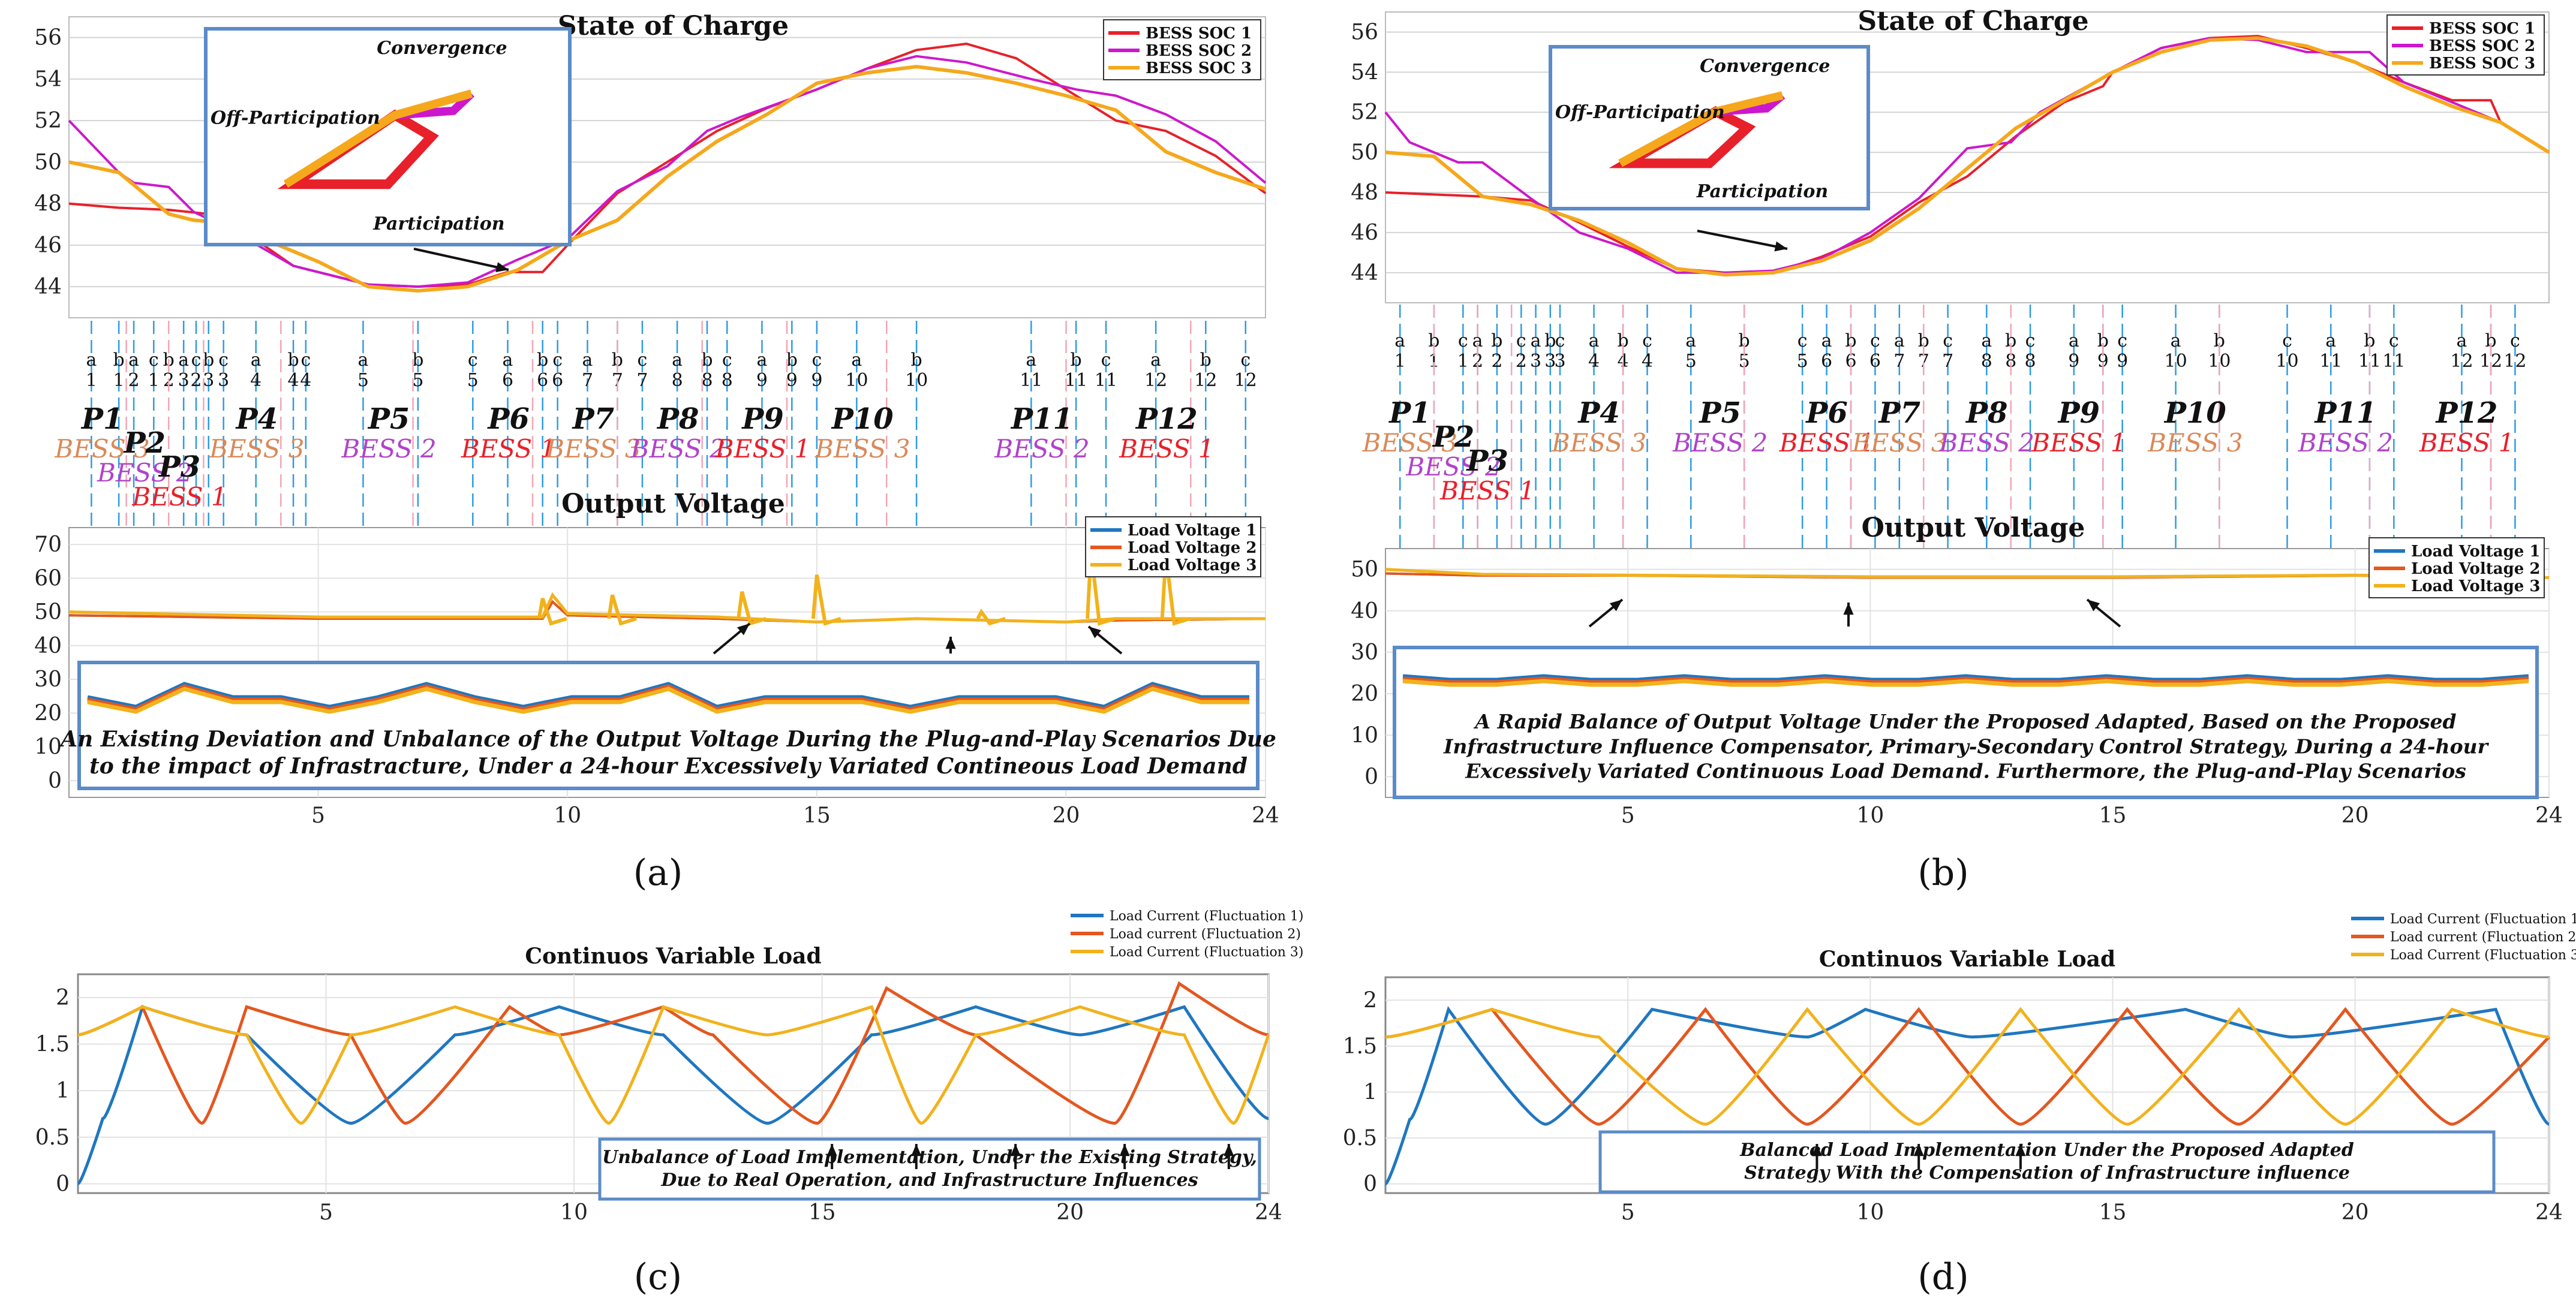 The width and height of the screenshot is (2576, 1313). Describe the element at coordinates (1535, 361) in the screenshot. I see `b-event-tick-number: 3` at that location.